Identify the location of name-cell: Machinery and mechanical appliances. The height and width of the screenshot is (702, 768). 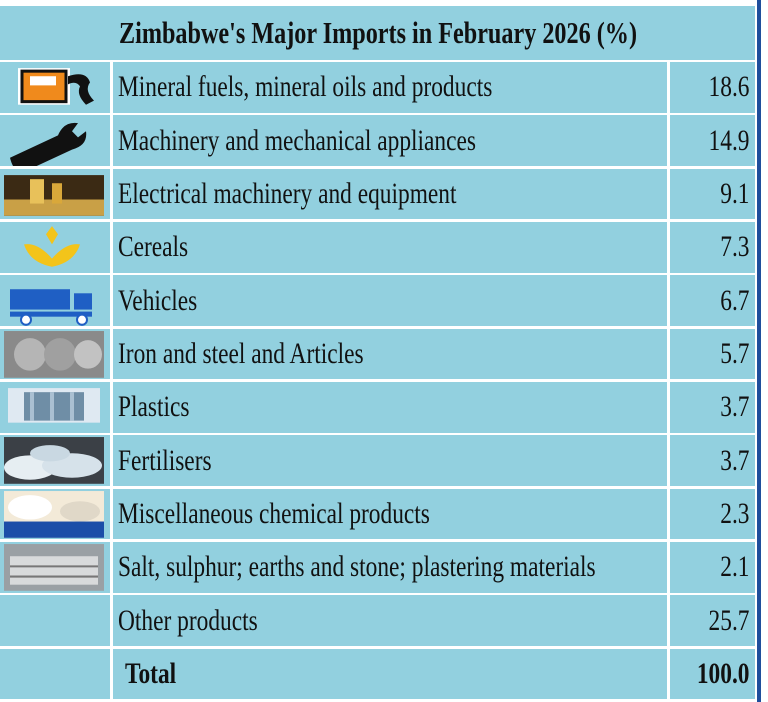
(390, 141).